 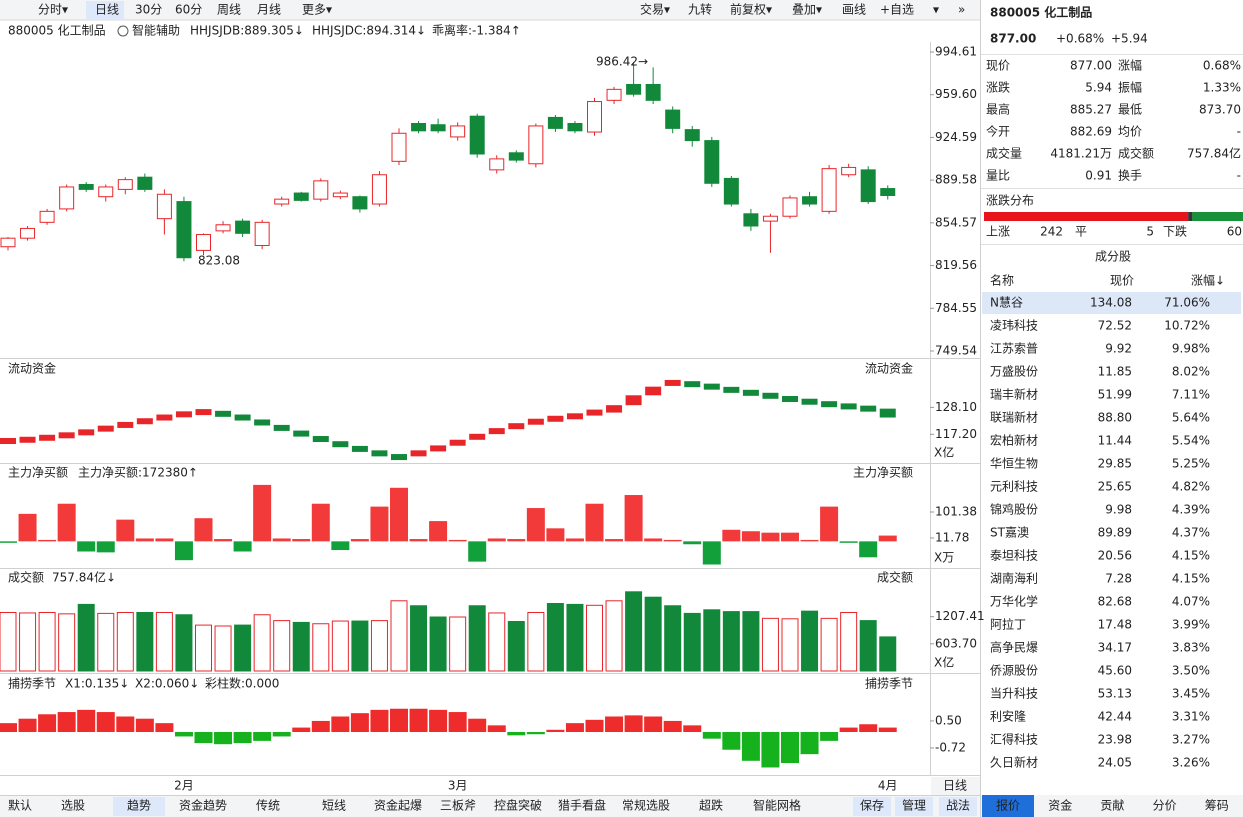 What do you see at coordinates (1014, 556) in the screenshot?
I see `stock-name: 泰坦科技` at bounding box center [1014, 556].